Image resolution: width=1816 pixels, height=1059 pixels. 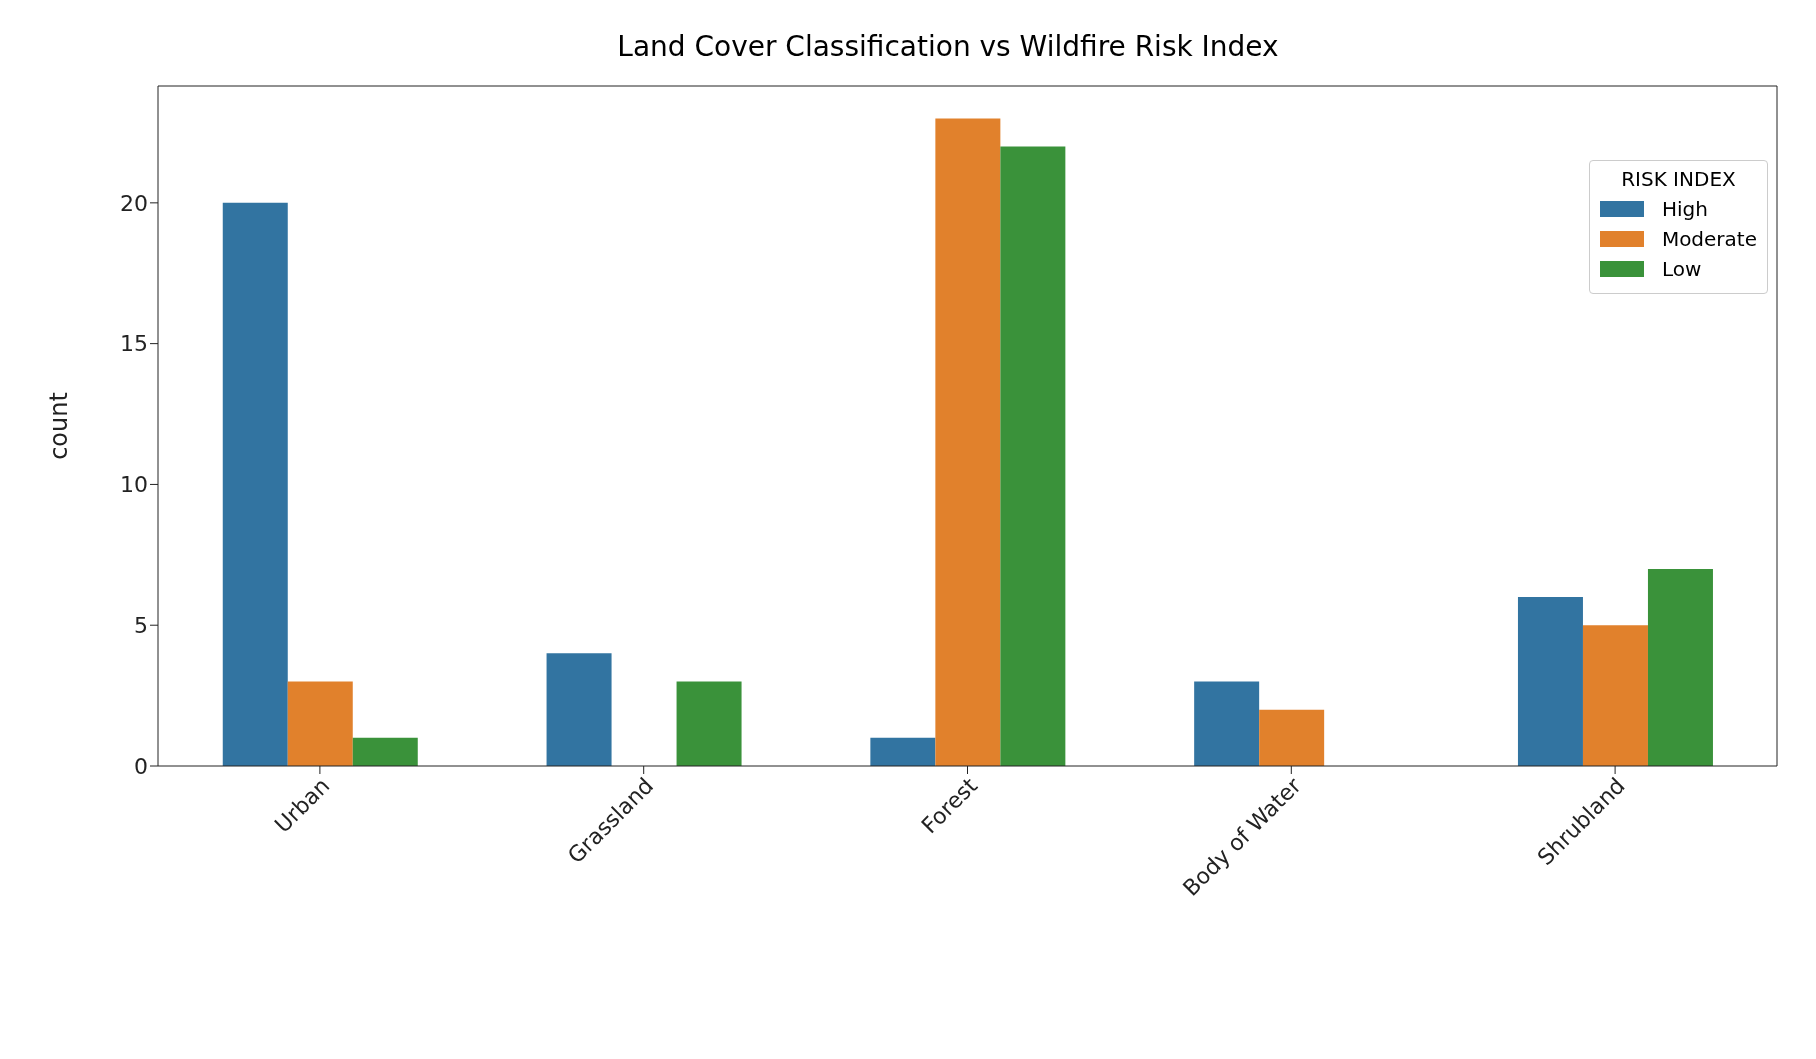 I want to click on y-tick-label: 15, so click(x=134, y=344).